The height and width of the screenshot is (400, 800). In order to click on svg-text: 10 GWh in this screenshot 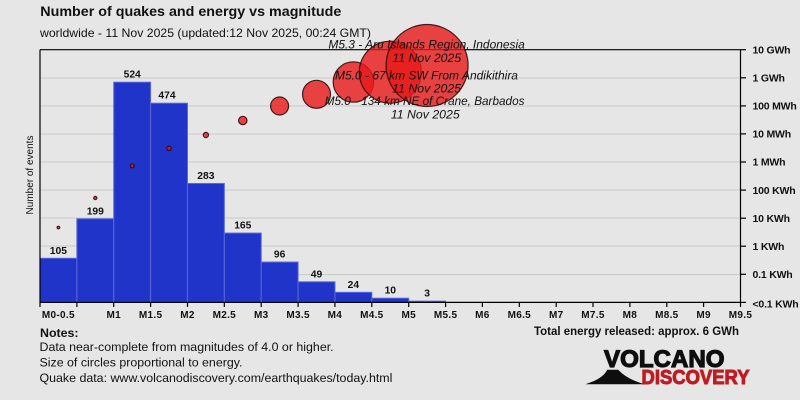, I will do `click(772, 50)`.